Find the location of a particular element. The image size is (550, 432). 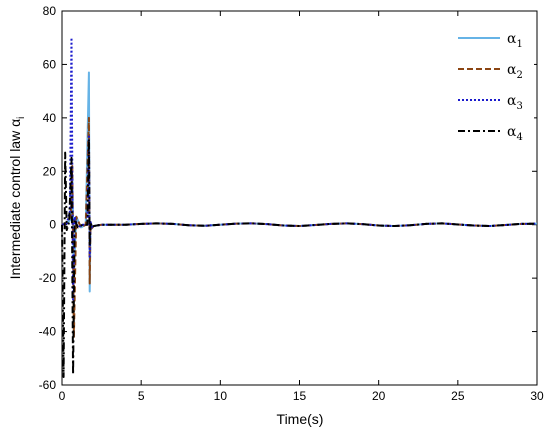

x-tick-label: 30 is located at coordinates (537, 396).